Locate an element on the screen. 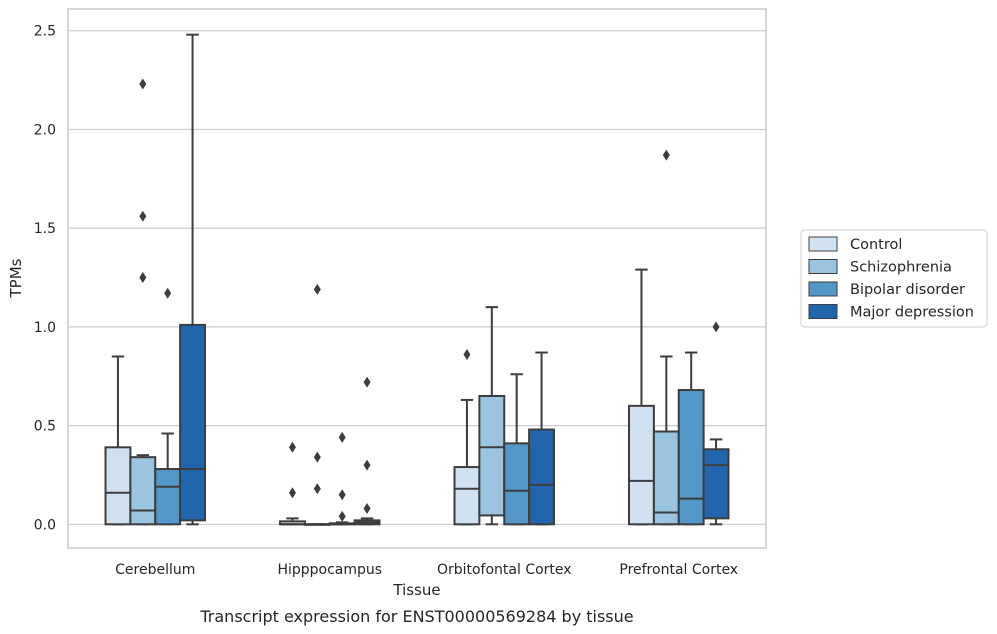 This screenshot has width=997, height=634. y-axis-label: TPMs is located at coordinates (16, 278).